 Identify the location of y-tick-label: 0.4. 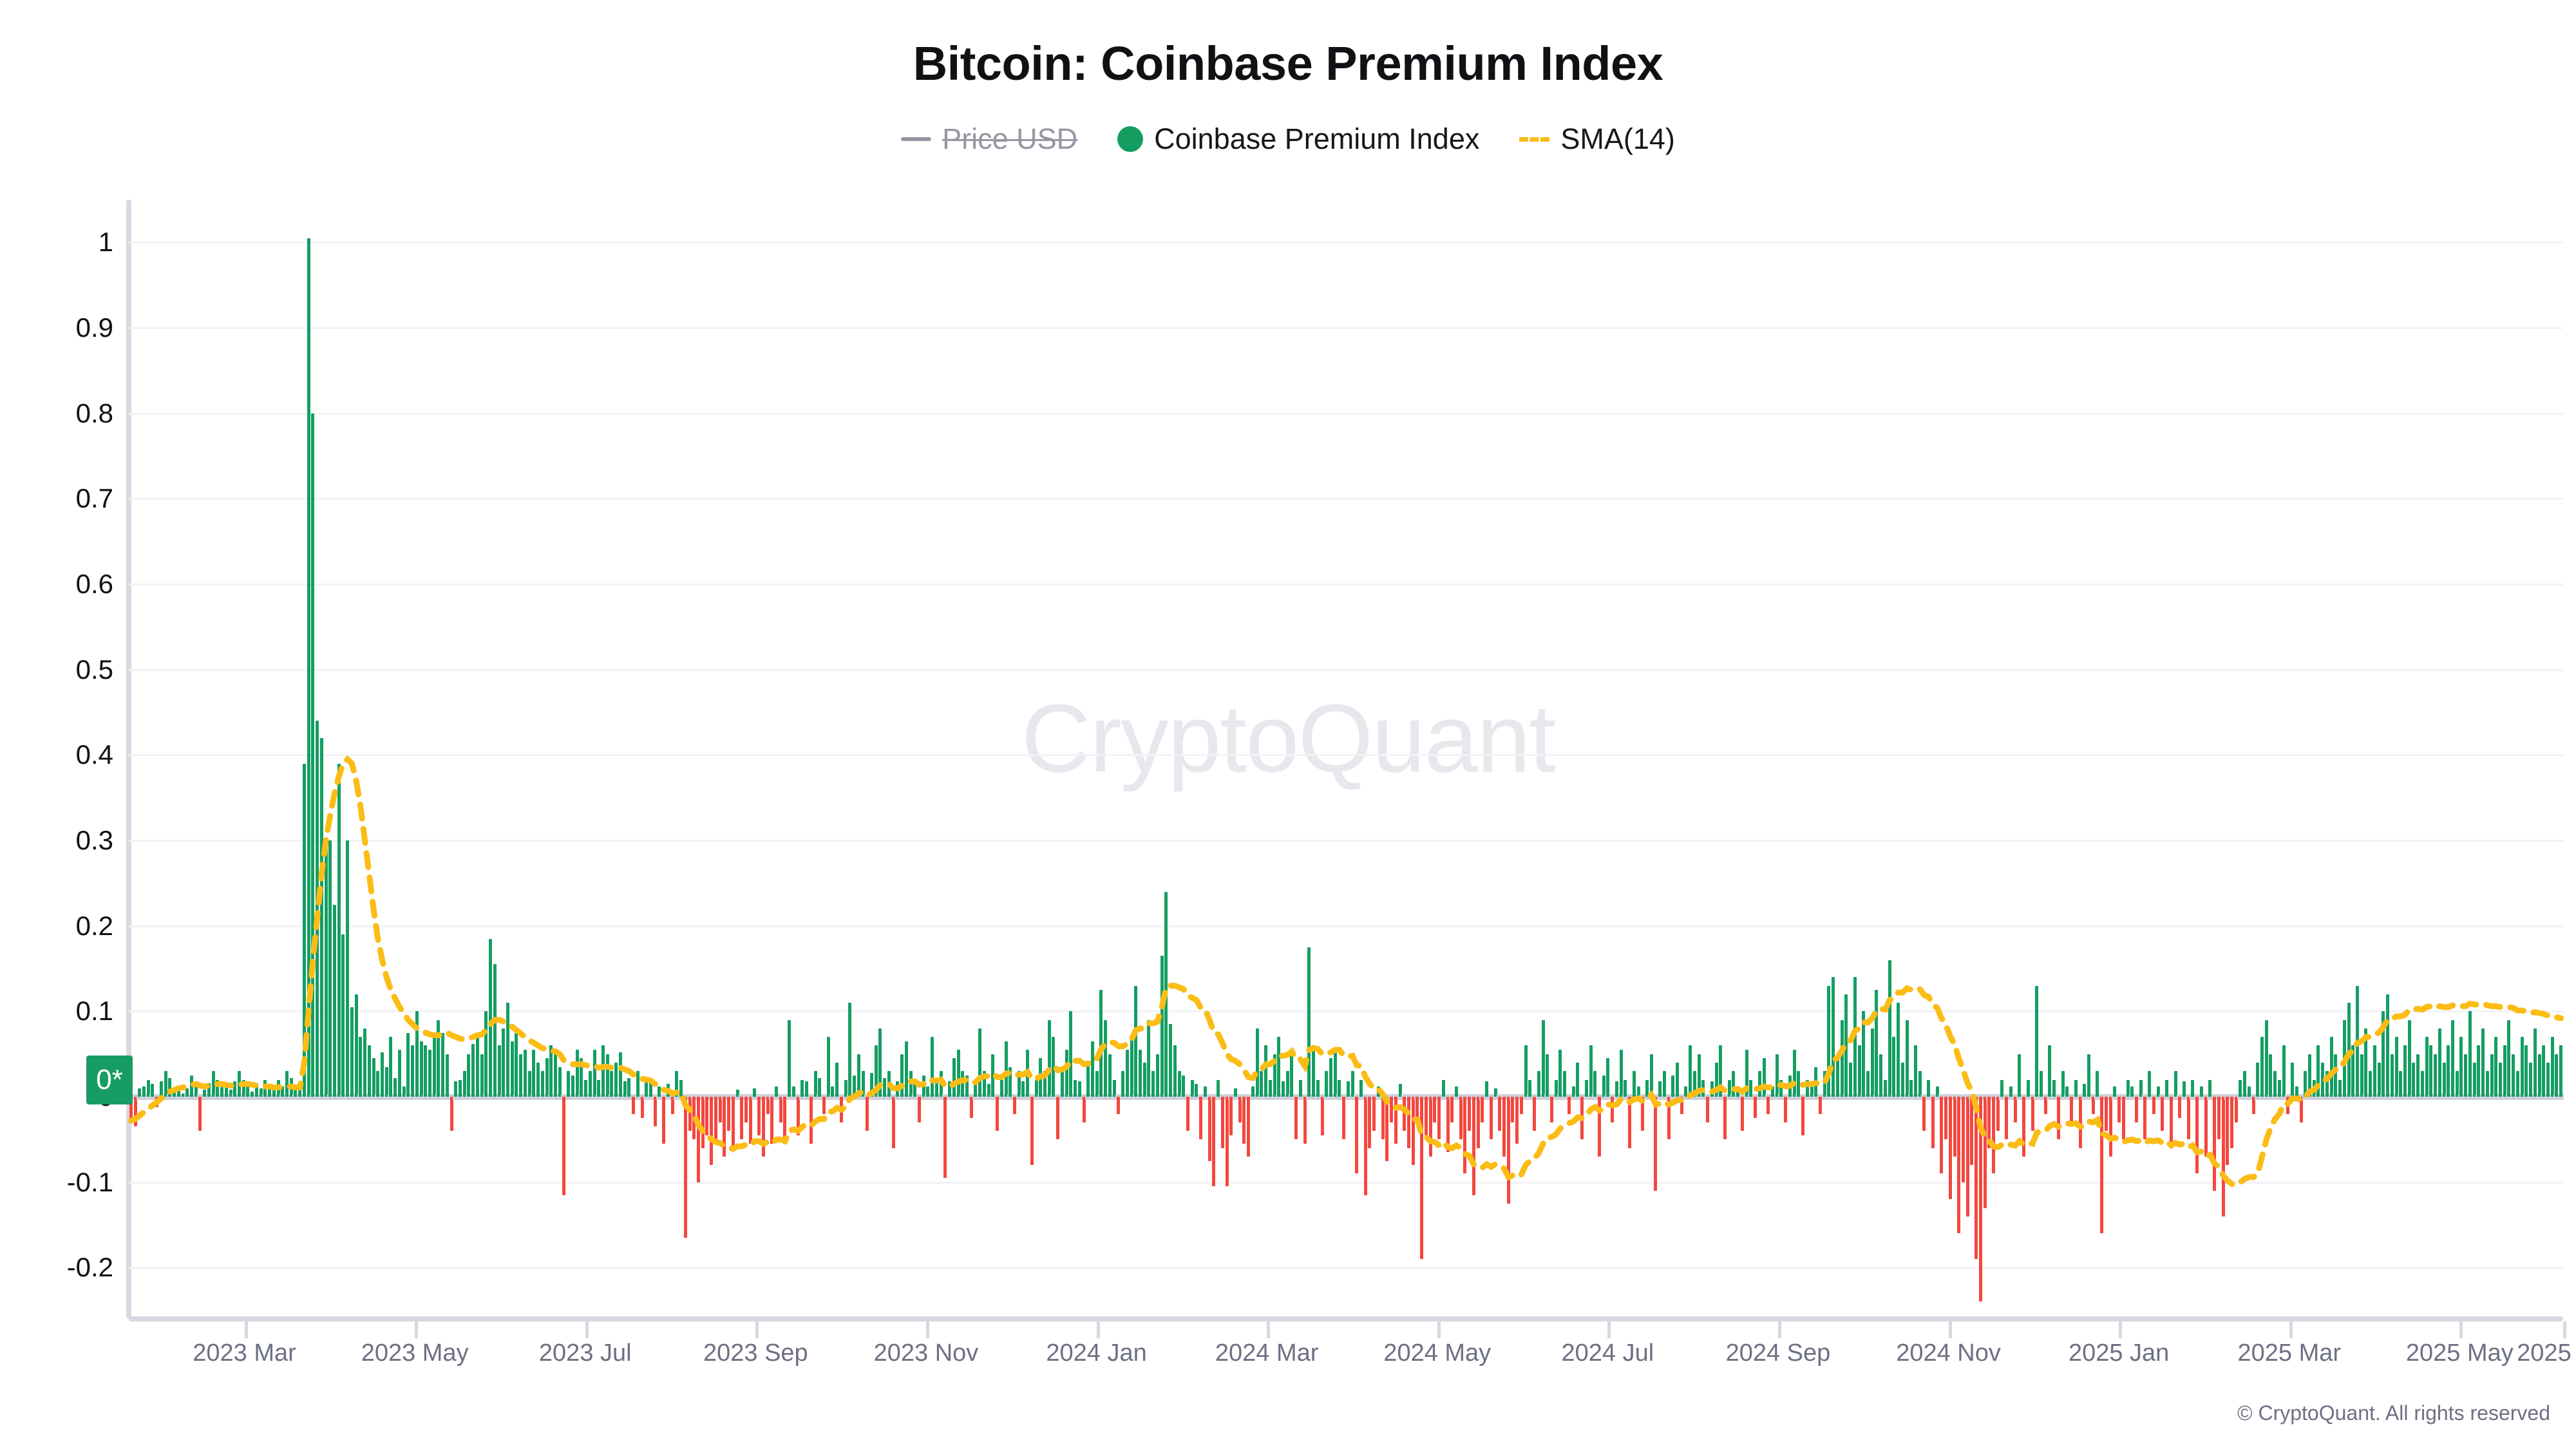
(94, 754).